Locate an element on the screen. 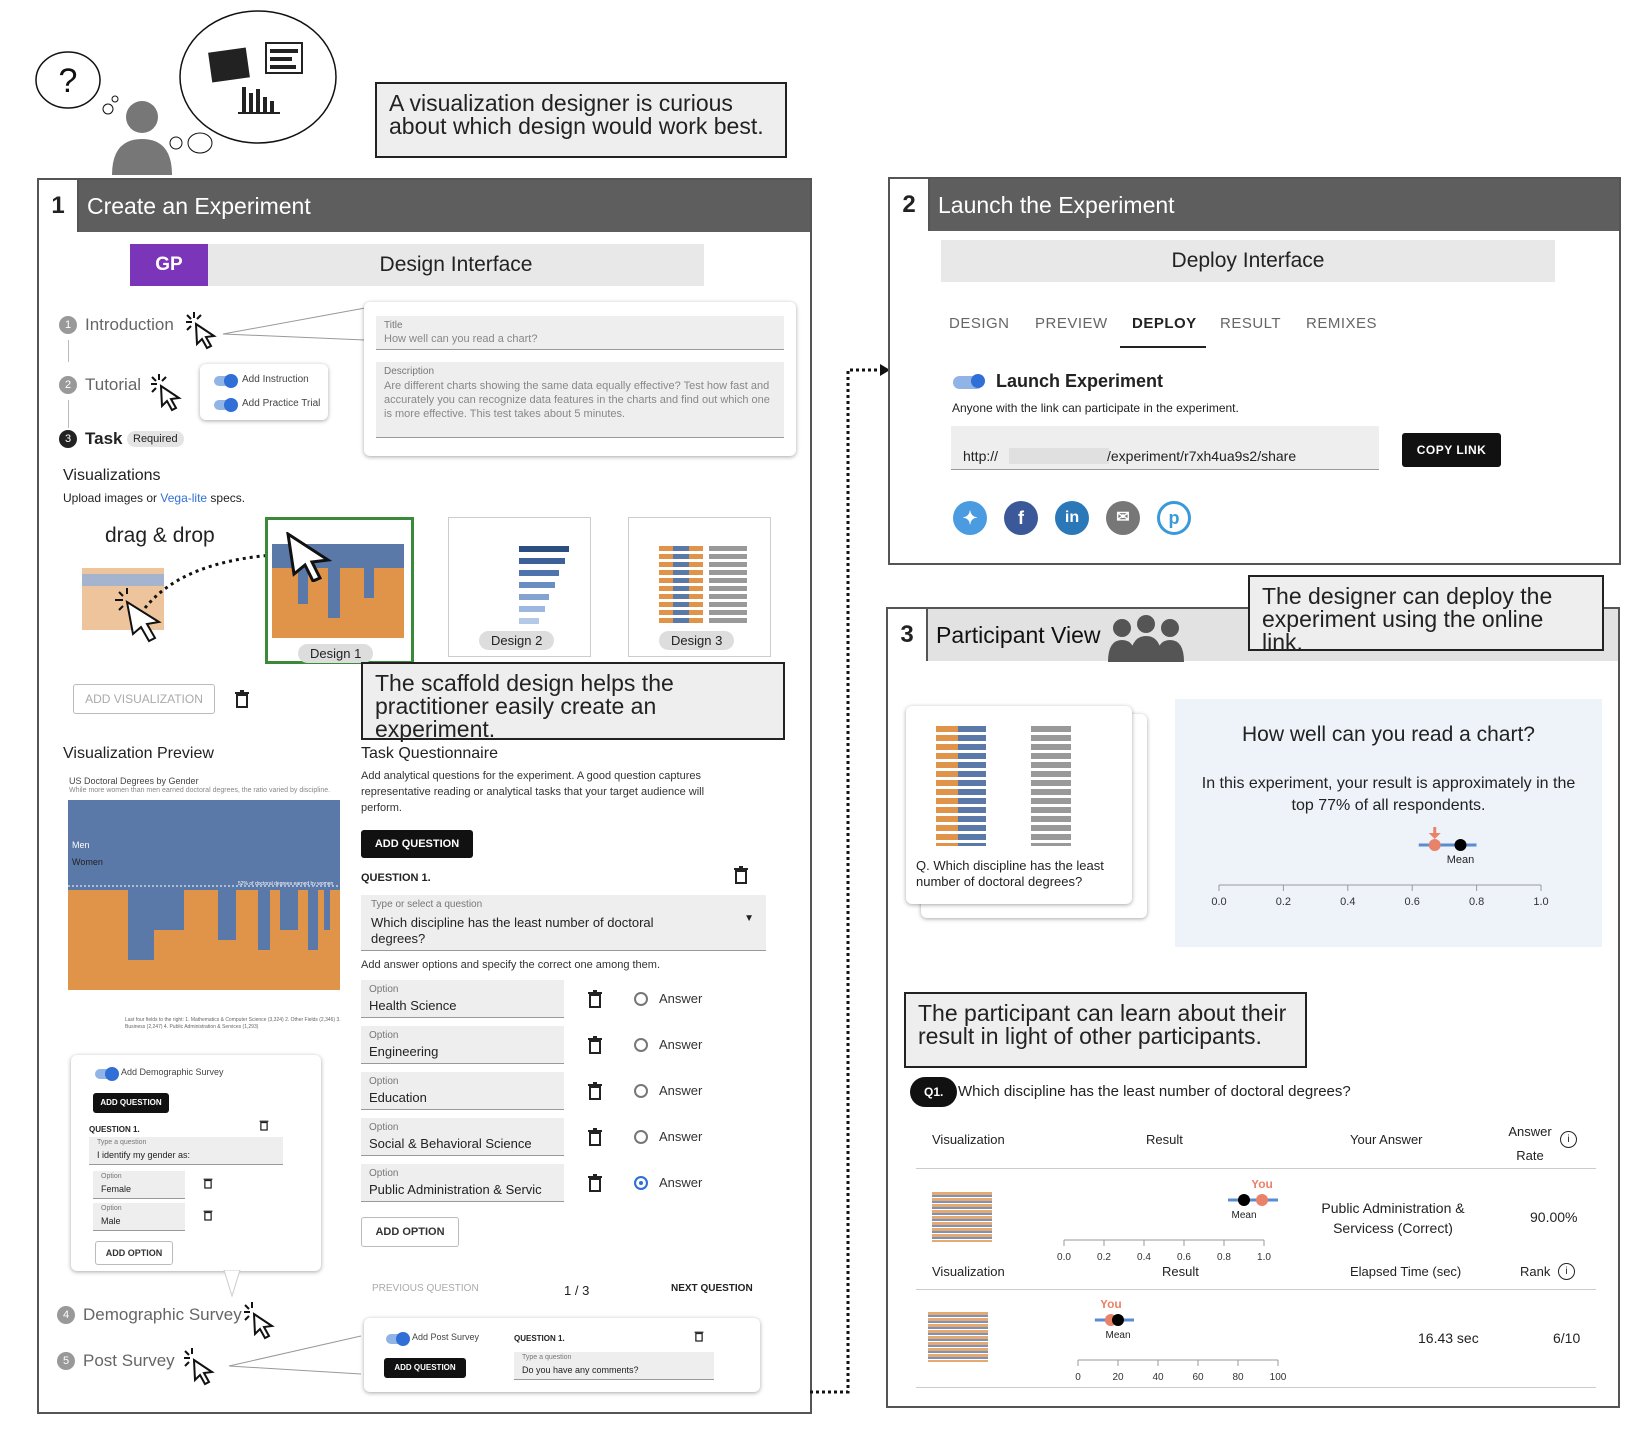 This screenshot has height=1436, width=1648. option-field: Option Engineering is located at coordinates (462, 1045).